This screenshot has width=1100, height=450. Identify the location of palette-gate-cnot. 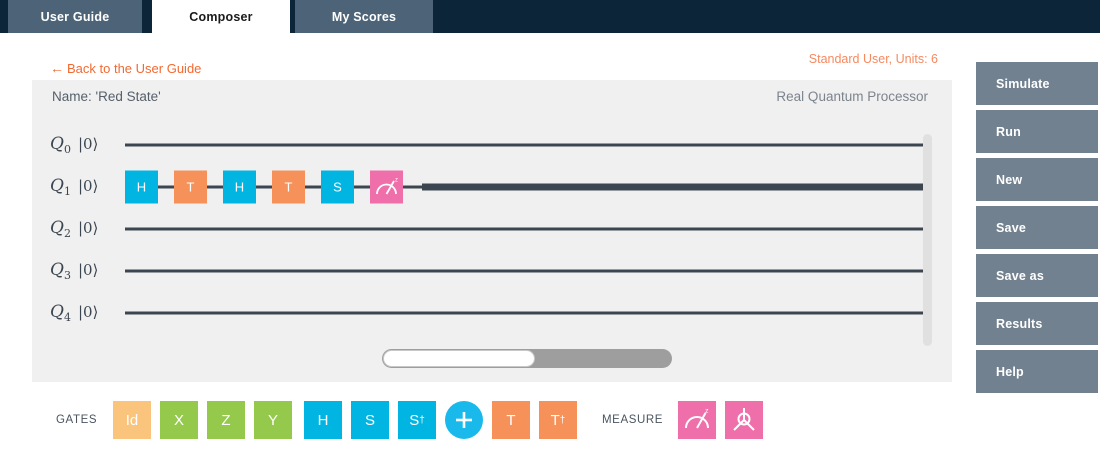
(464, 420).